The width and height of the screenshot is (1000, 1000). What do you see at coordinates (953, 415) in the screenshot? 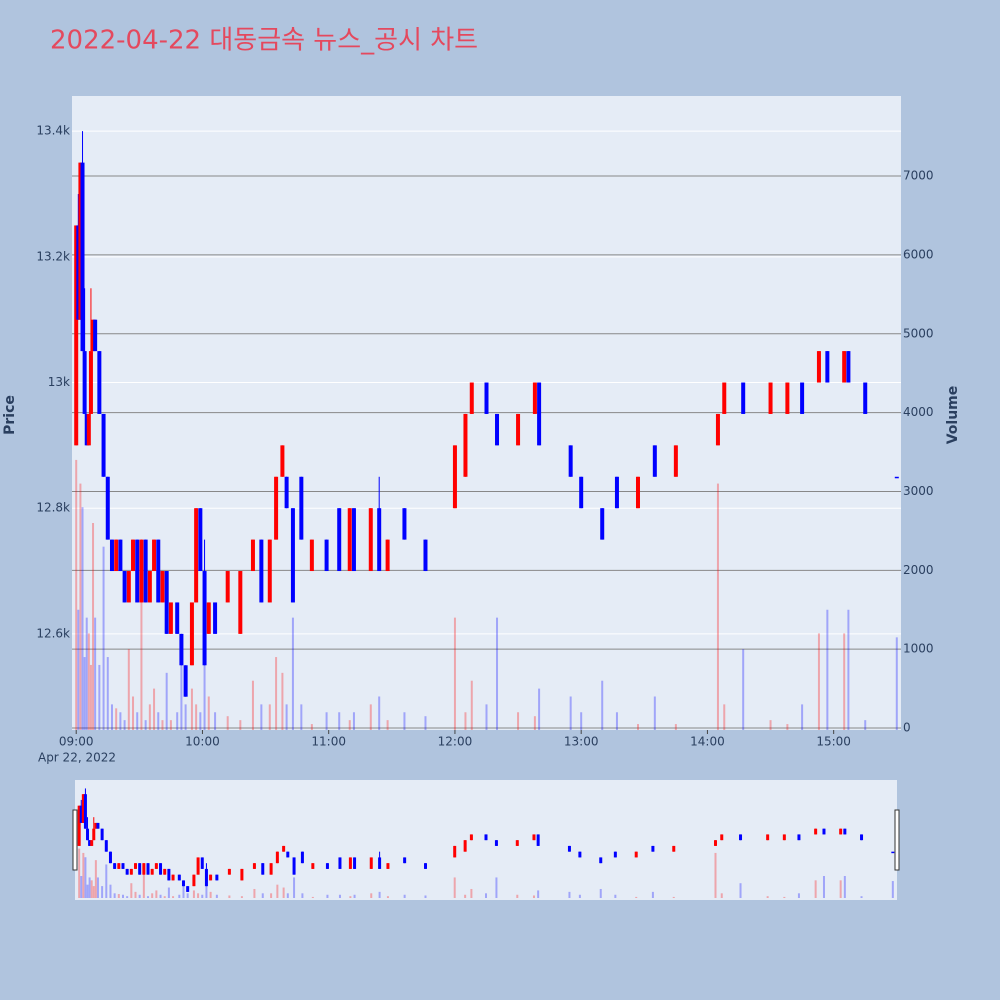
I see `y2-axis-title: Volume` at bounding box center [953, 415].